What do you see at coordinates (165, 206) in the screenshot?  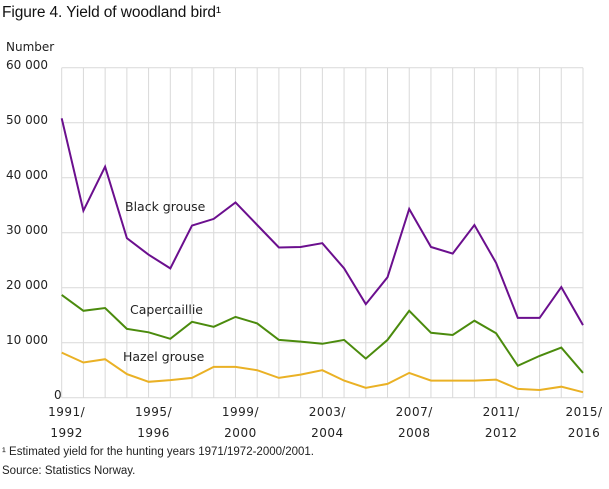 I see `label-black-grouse: Black grouse` at bounding box center [165, 206].